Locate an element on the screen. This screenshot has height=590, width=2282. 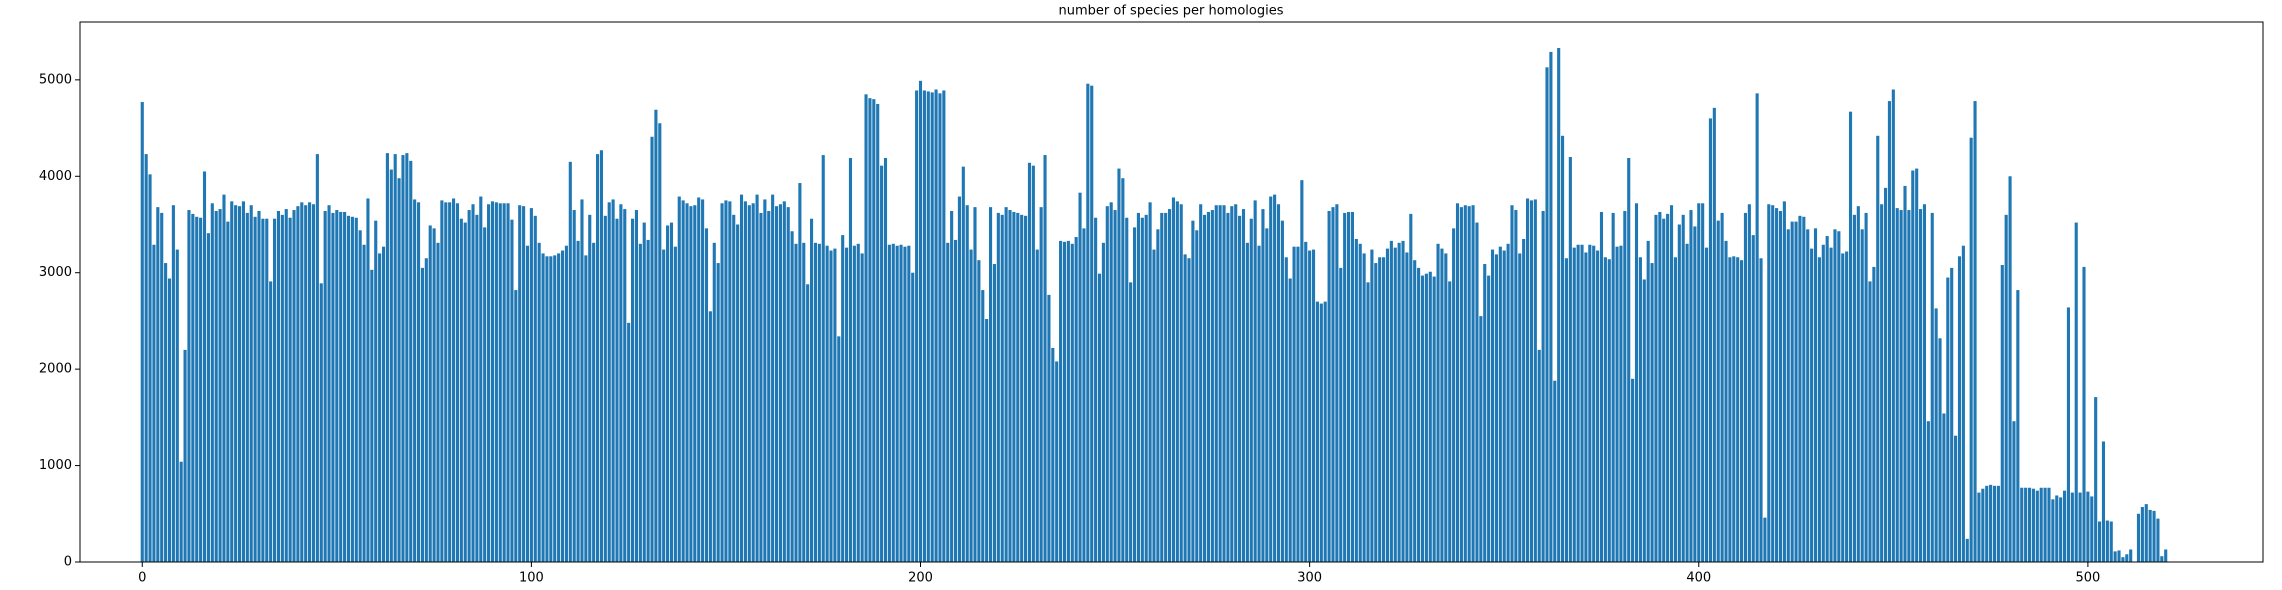
x-tick-label: 0 is located at coordinates (142, 578).